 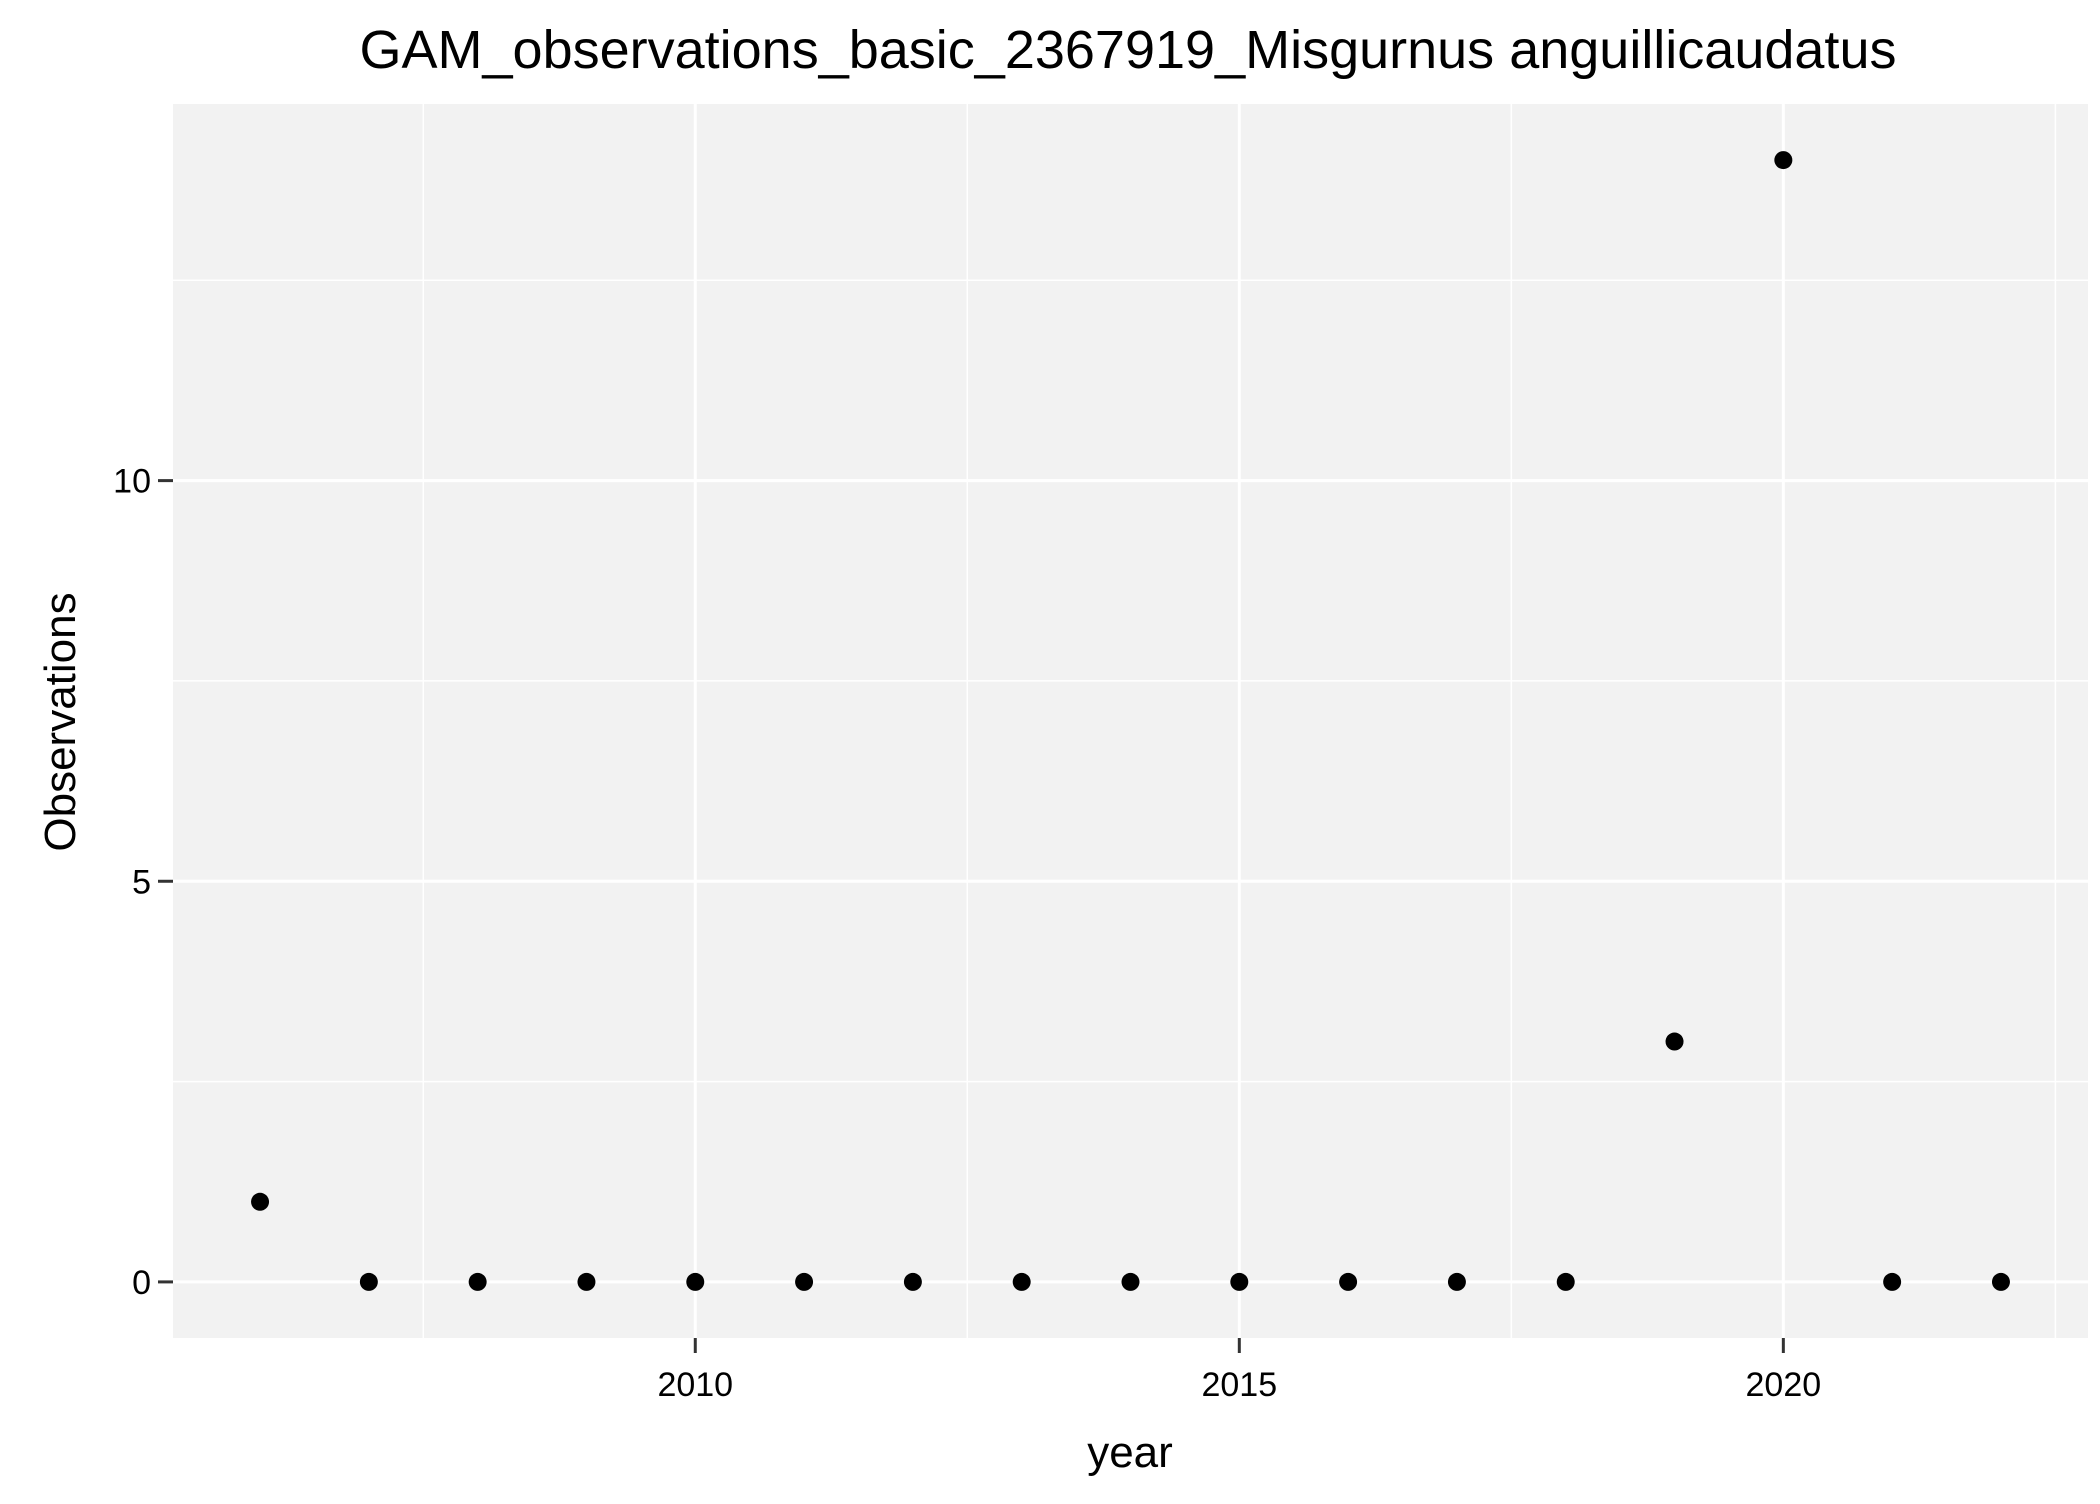 I want to click on y-axis-label: Observations, so click(x=60, y=721).